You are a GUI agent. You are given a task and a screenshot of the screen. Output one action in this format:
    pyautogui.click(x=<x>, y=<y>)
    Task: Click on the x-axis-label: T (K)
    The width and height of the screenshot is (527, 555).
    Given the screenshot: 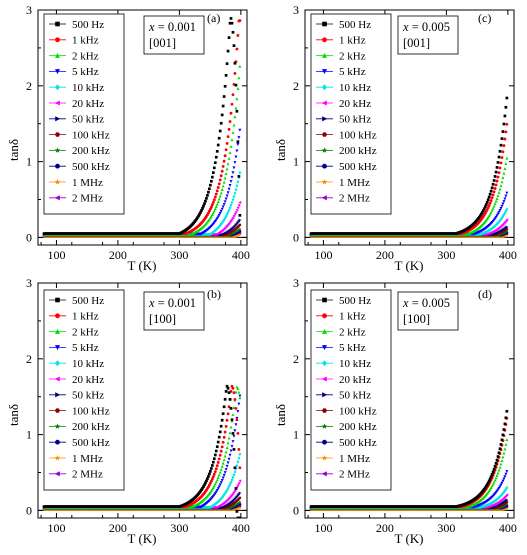 What is the action you would take?
    pyautogui.click(x=408, y=265)
    